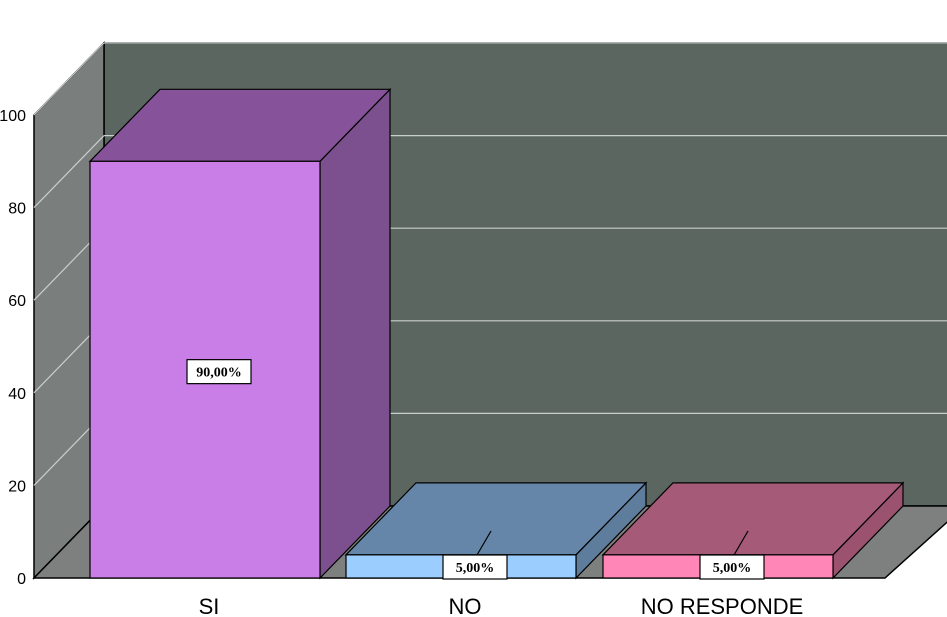 The width and height of the screenshot is (947, 617). Describe the element at coordinates (355, 333) in the screenshot. I see `bar-side` at that location.